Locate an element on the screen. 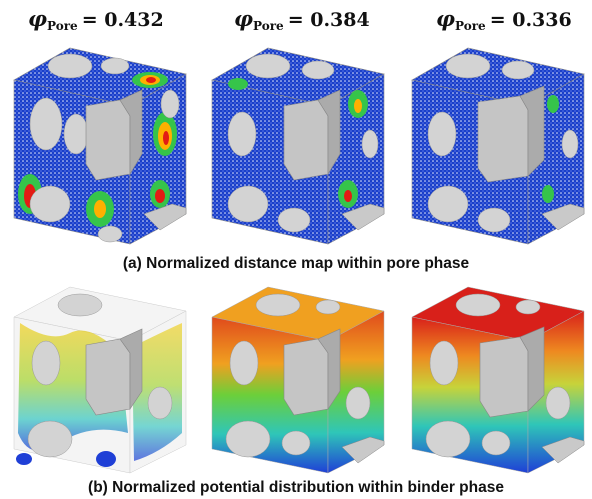 The height and width of the screenshot is (499, 592). porosity-label-3: φPore = 0.336 is located at coordinates (504, 19).